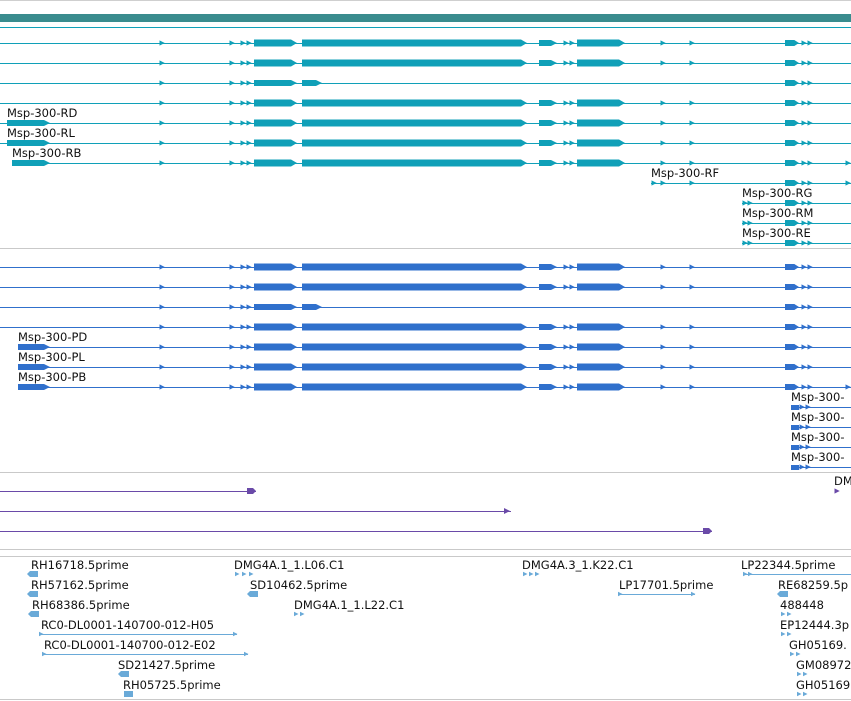 This screenshot has width=851, height=701. What do you see at coordinates (52, 377) in the screenshot?
I see `protein-label-pb: Msp-300-PB` at bounding box center [52, 377].